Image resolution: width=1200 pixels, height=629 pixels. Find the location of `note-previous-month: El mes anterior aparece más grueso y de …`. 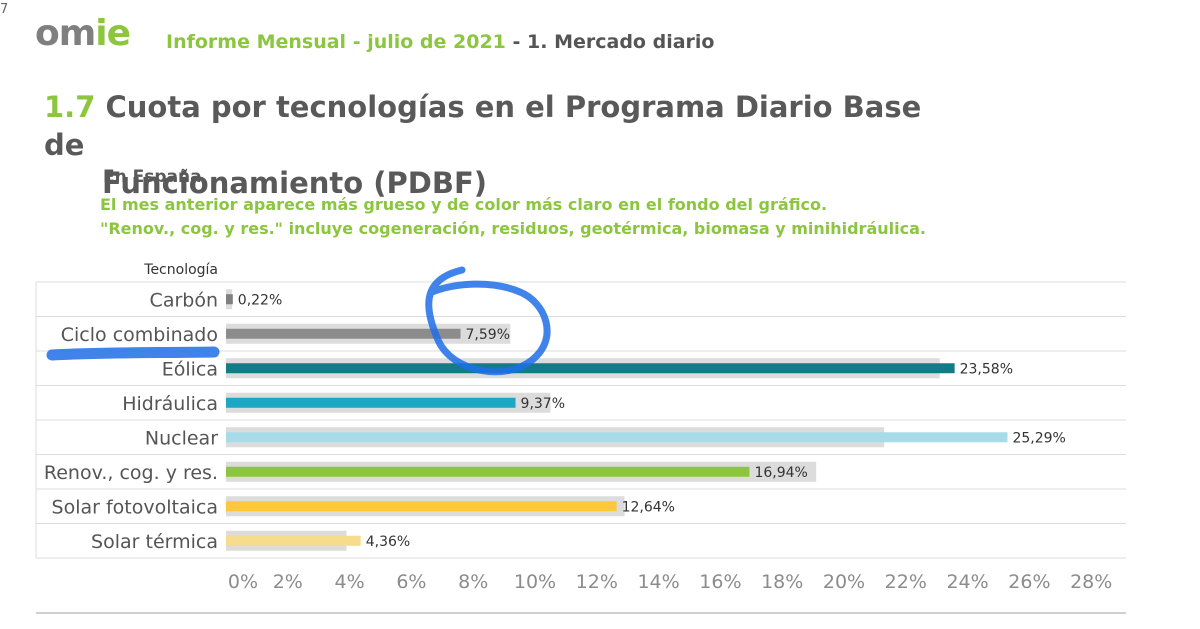

note-previous-month: El mes anterior aparece más grueso y de … is located at coordinates (464, 204).